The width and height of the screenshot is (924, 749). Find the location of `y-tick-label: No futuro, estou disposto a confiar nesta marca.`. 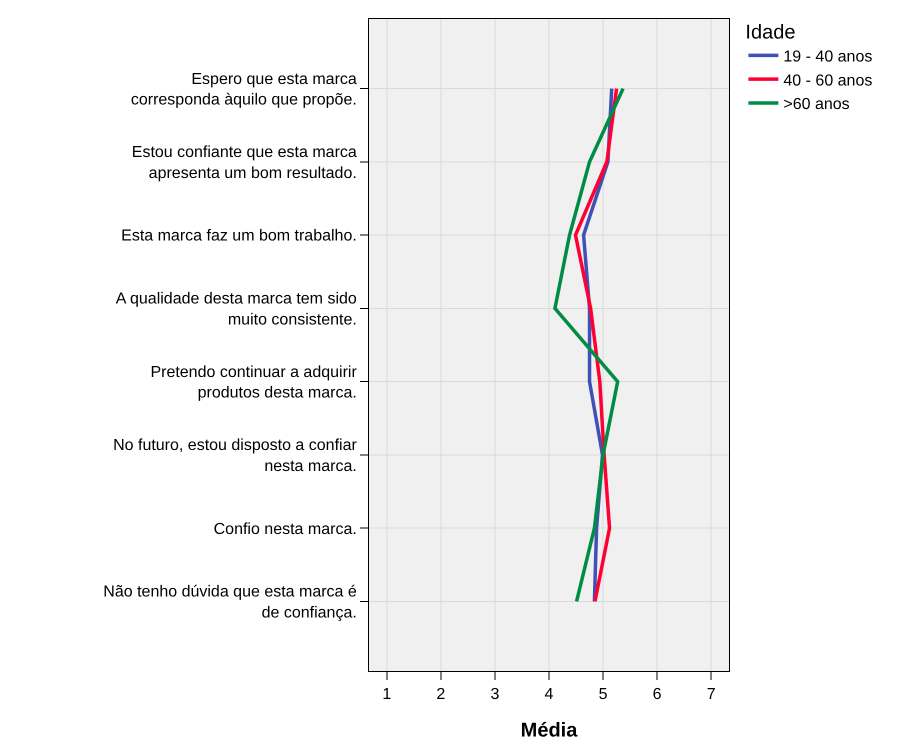

y-tick-label: No futuro, estou disposto a confiar nesta marca. is located at coordinates (235, 456).